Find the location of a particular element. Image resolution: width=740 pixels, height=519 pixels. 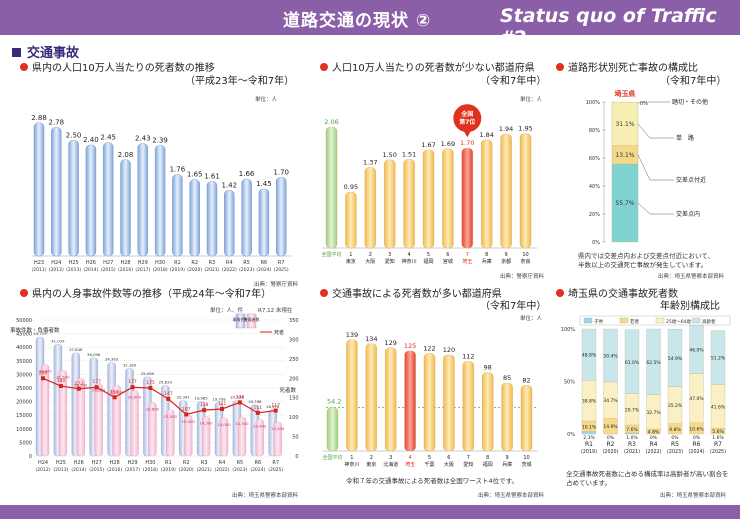

chart6-ytick: 100% is located at coordinates (568, 330).